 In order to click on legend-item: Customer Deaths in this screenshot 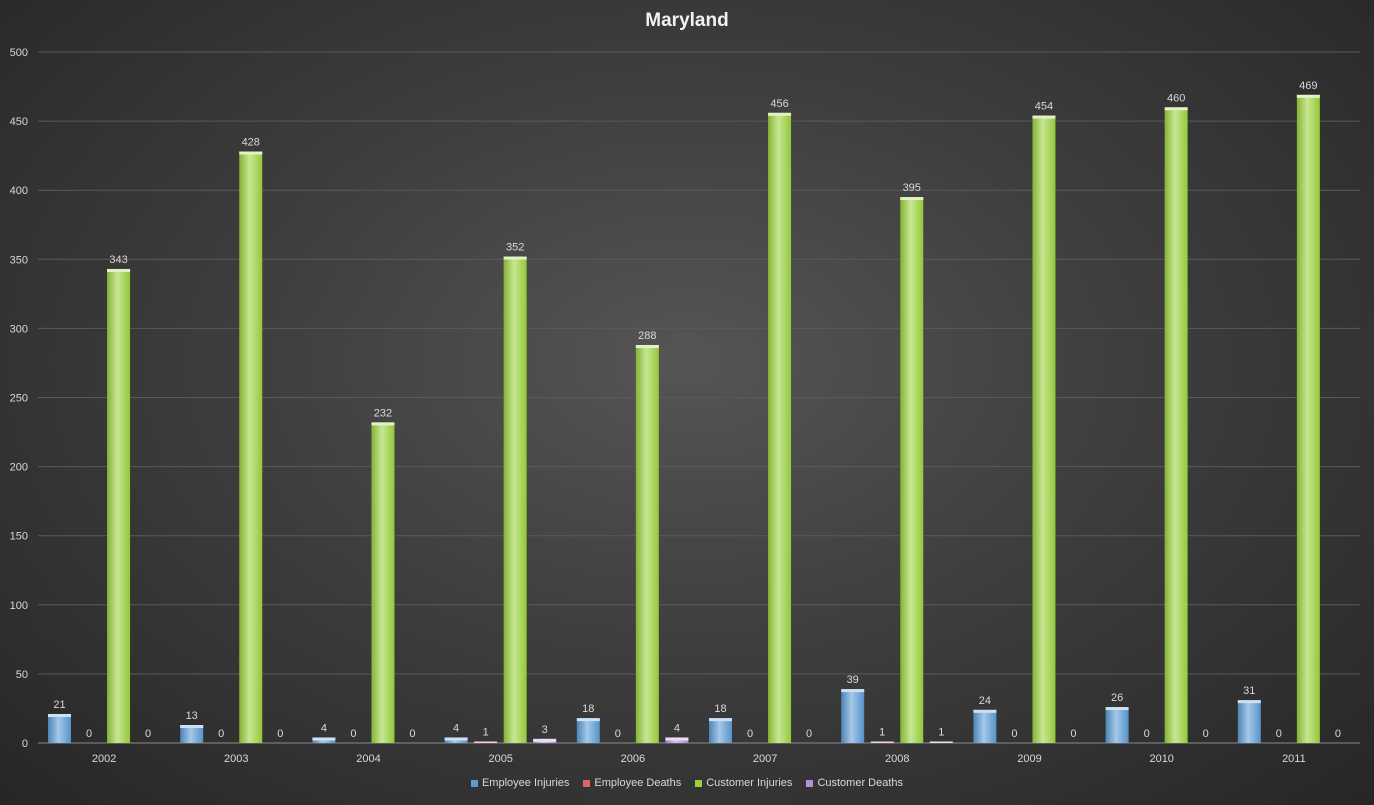, I will do `click(854, 783)`.